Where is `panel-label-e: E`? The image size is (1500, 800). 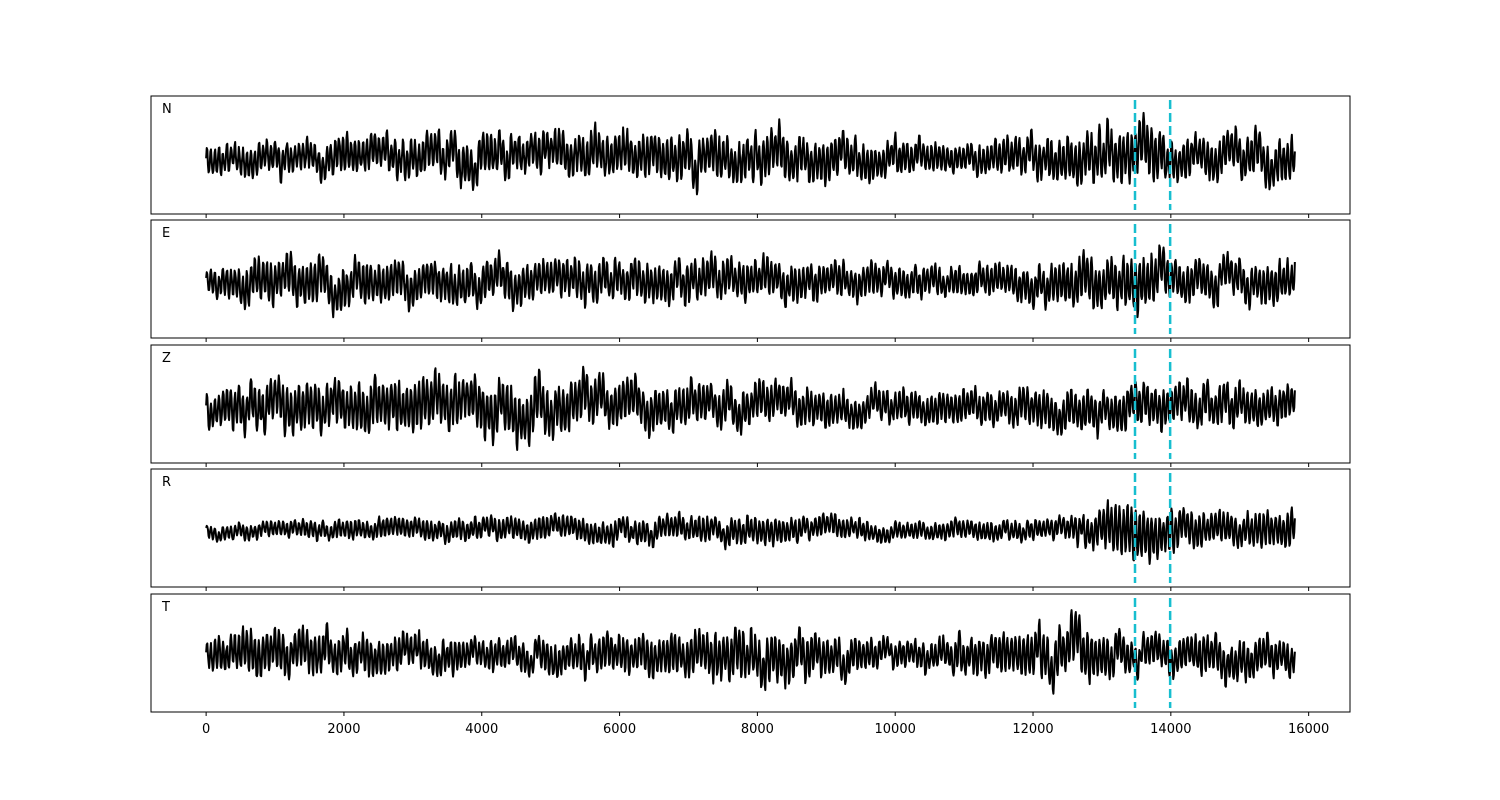 panel-label-e: E is located at coordinates (166, 233).